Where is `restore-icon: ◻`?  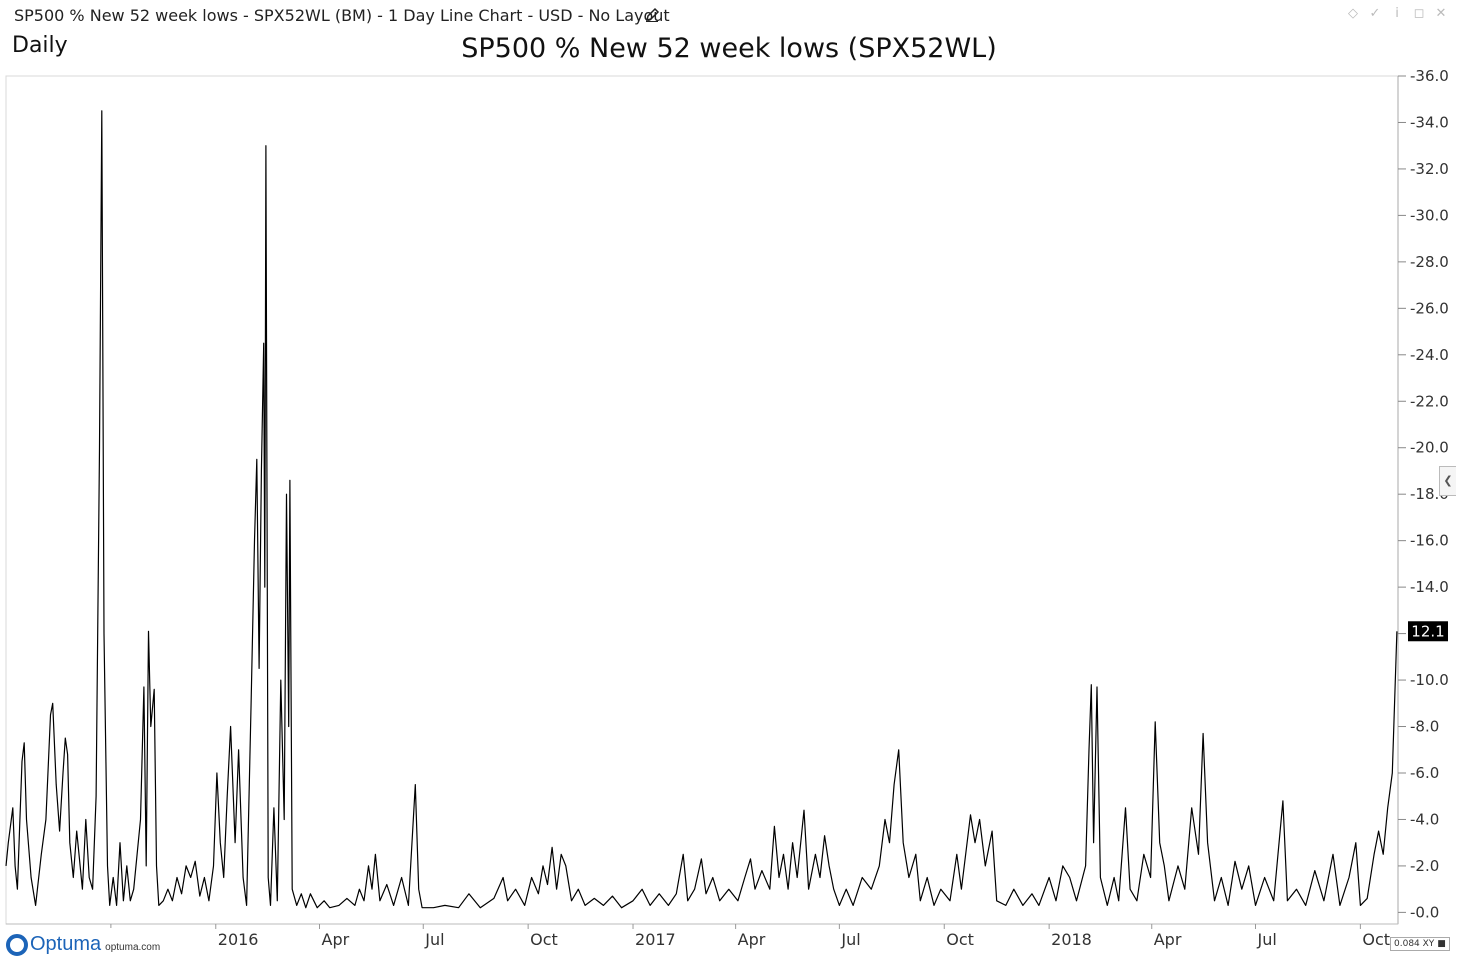
restore-icon: ◻ is located at coordinates (1419, 13).